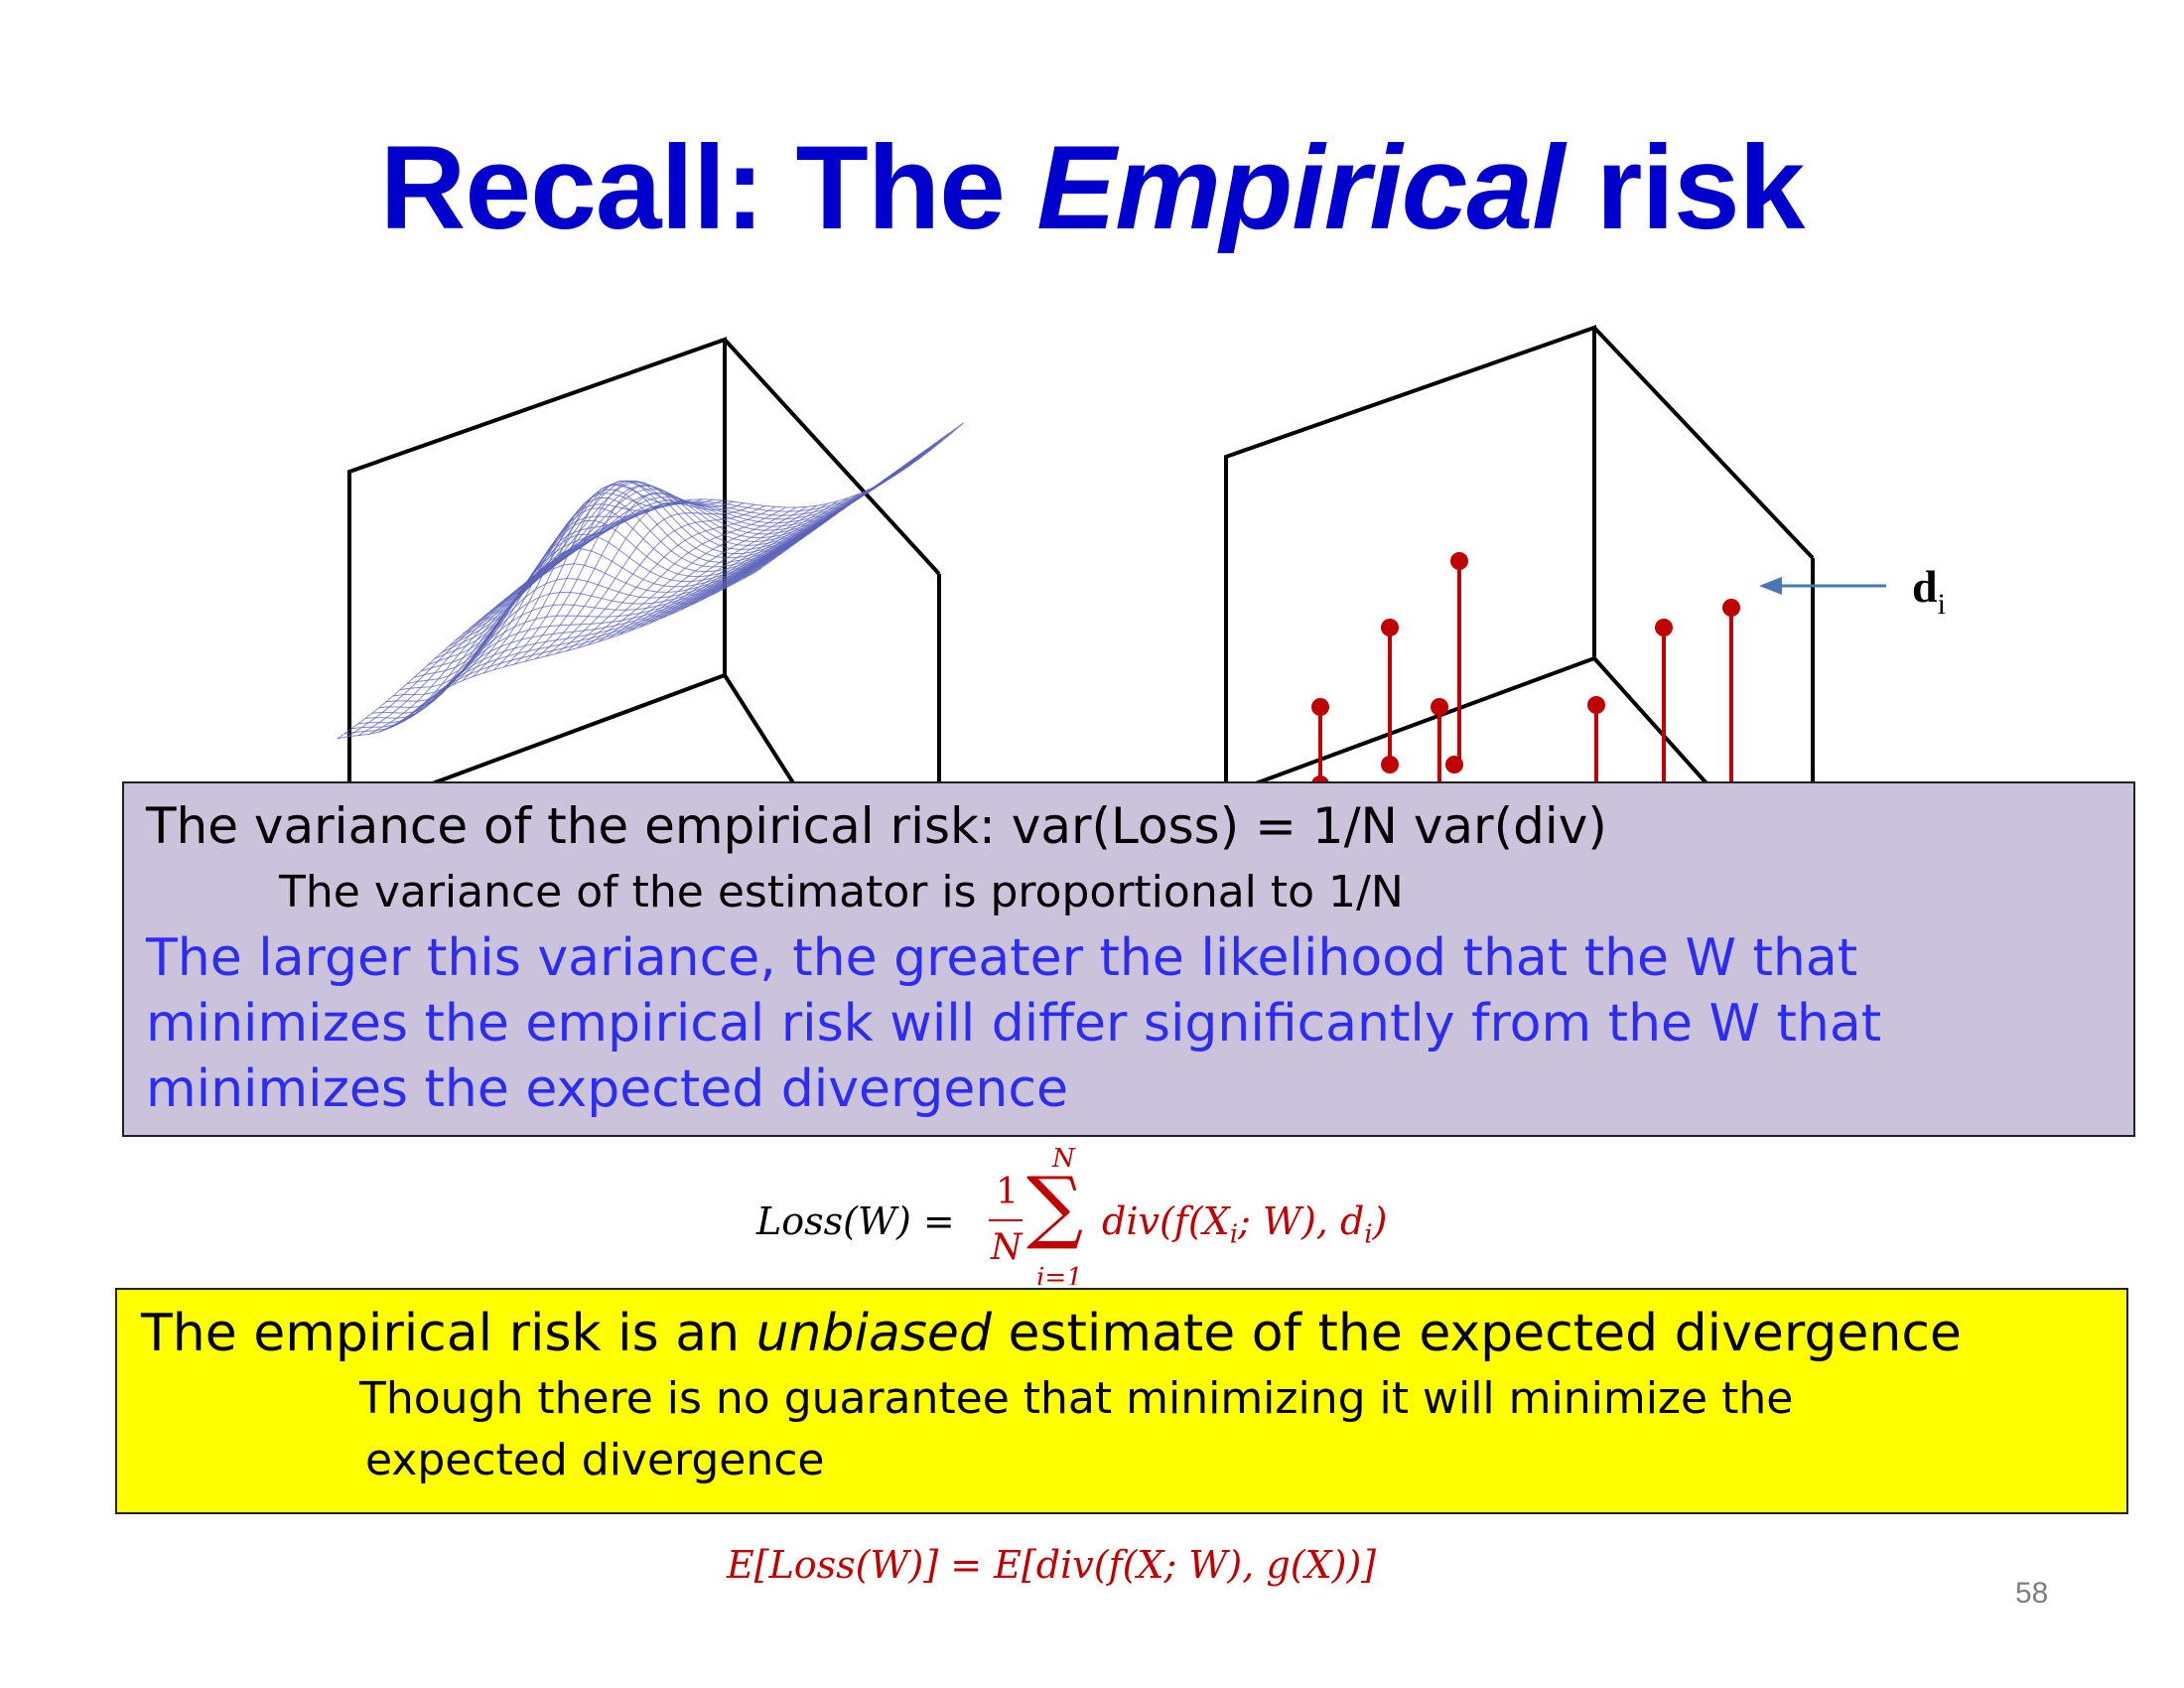  I want to click on label-d-sub: i, so click(1942, 604).